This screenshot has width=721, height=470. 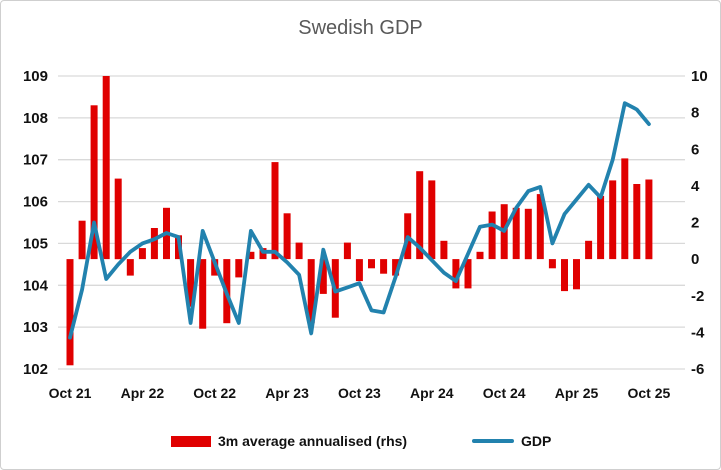 I want to click on y-axis-left-tick: 108, so click(x=35, y=118).